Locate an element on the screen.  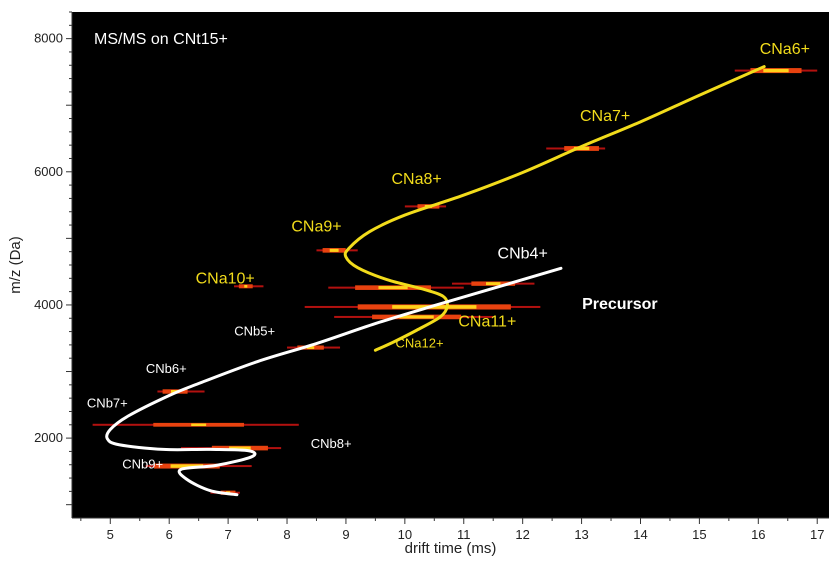
fragment-label: CNb9+ is located at coordinates (142, 464).